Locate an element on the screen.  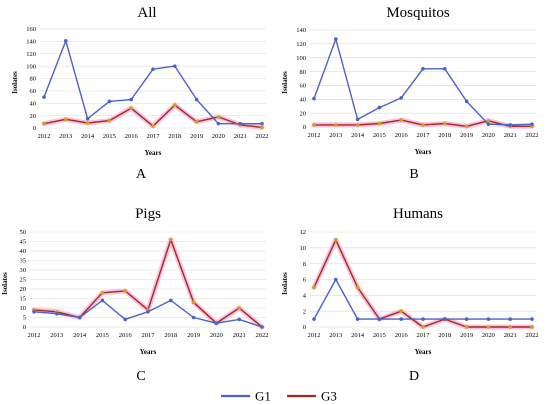
y-tick-label: 5 is located at coordinates (24, 318).